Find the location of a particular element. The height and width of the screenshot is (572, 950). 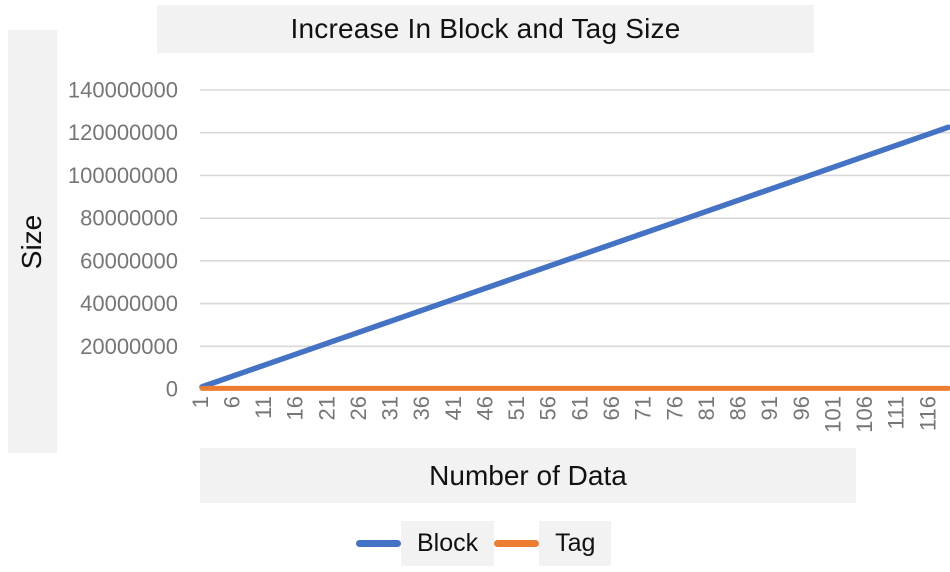

y-tick-label: 140000000 is located at coordinates (123, 90).